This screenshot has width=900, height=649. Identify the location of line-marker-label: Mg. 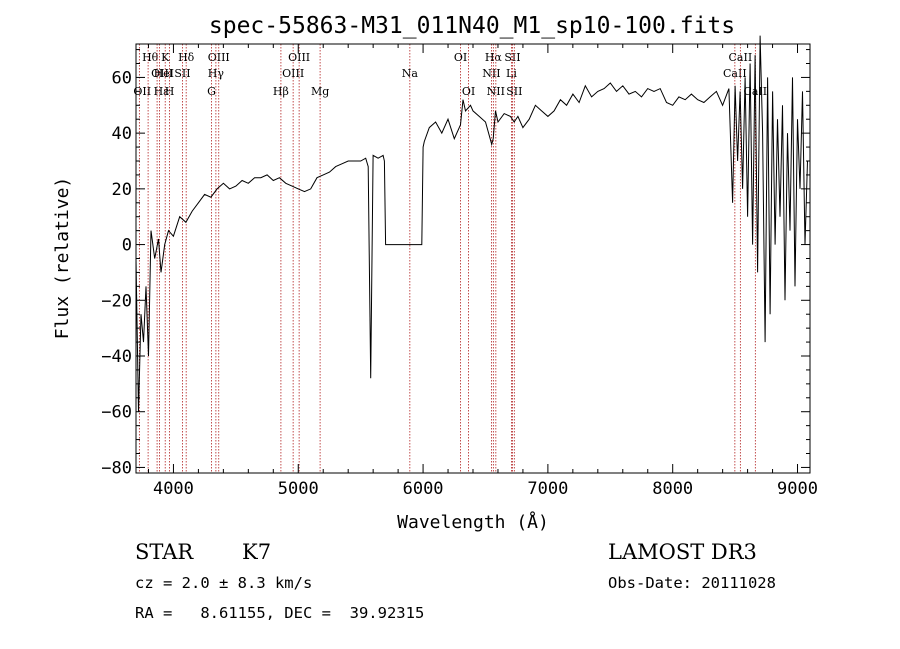
(320, 91).